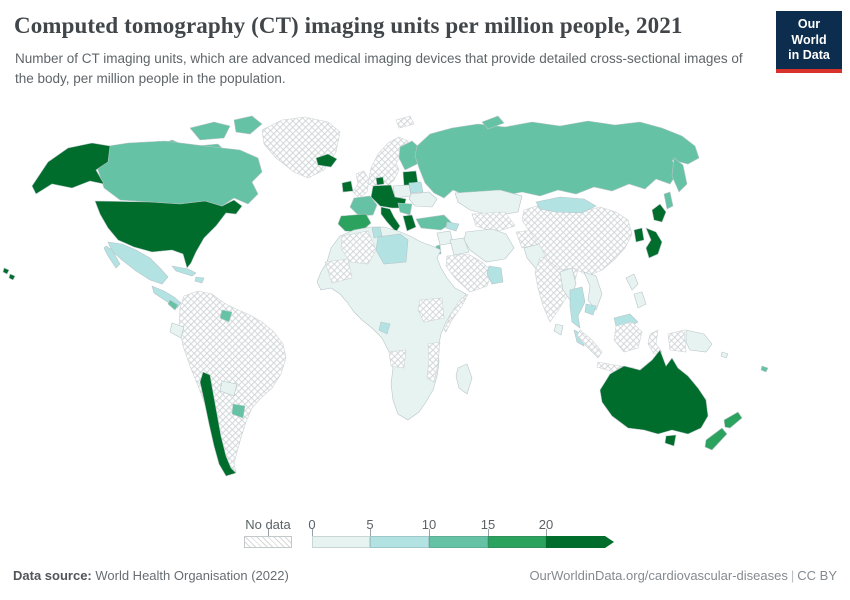 This screenshot has width=850, height=600. What do you see at coordinates (380, 181) in the screenshot?
I see `country-denmark` at bounding box center [380, 181].